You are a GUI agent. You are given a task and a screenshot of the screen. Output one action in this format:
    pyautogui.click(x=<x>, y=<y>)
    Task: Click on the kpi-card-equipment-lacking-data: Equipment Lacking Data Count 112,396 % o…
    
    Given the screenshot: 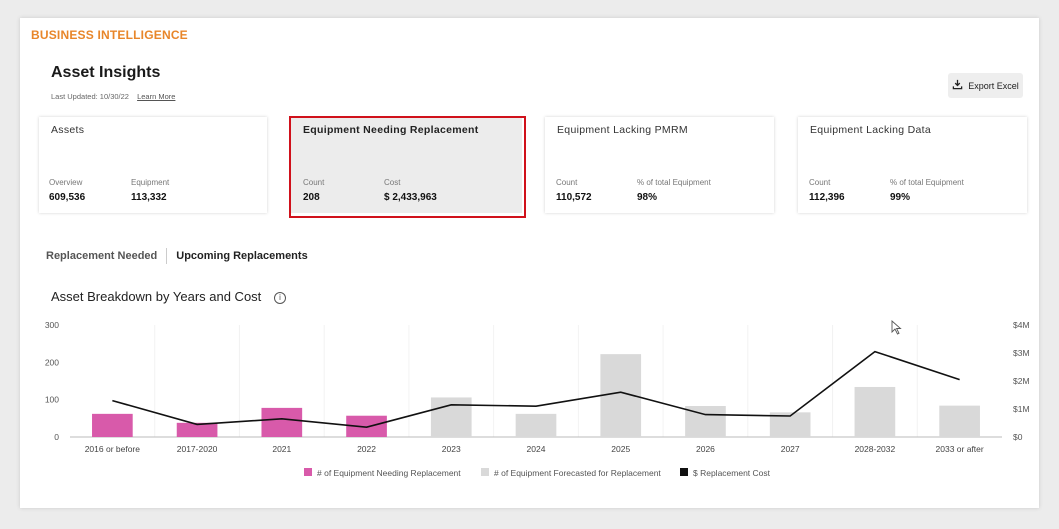 What is the action you would take?
    pyautogui.click(x=912, y=165)
    